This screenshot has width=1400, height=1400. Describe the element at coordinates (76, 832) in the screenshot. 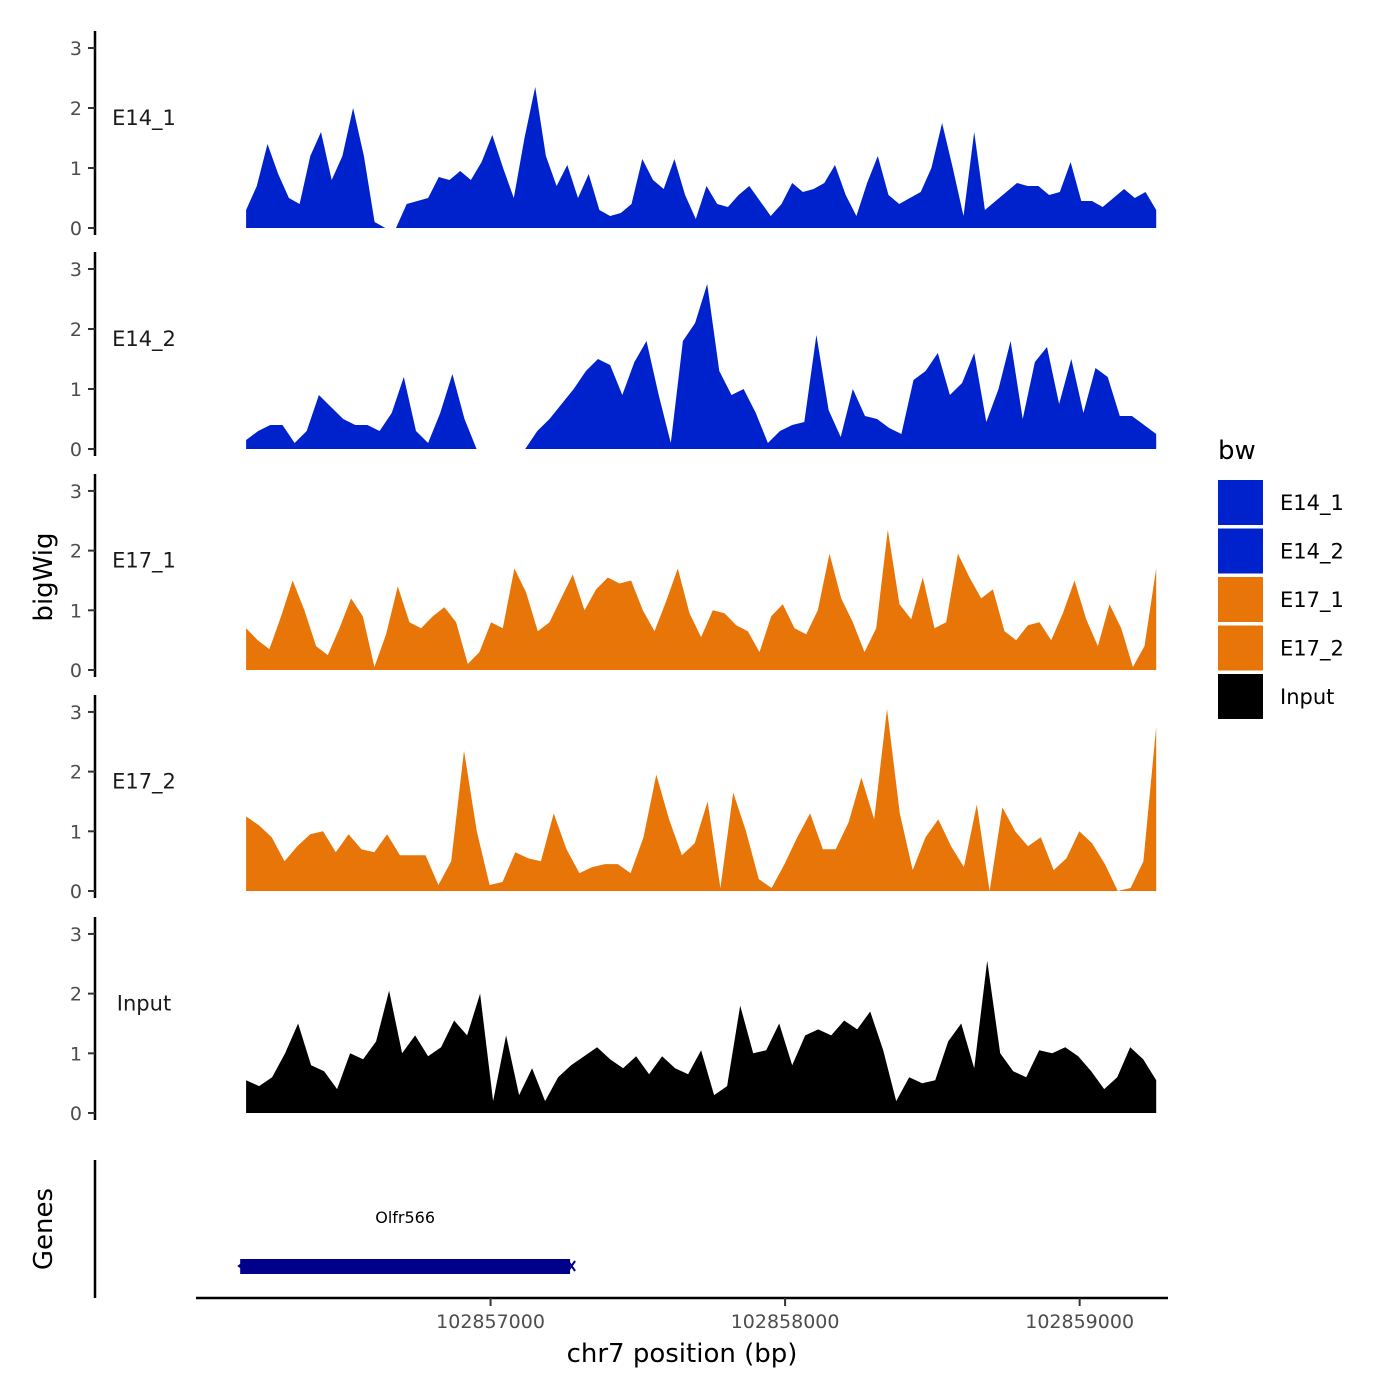

I see `y-tick-label-E17_2-1: 1` at that location.